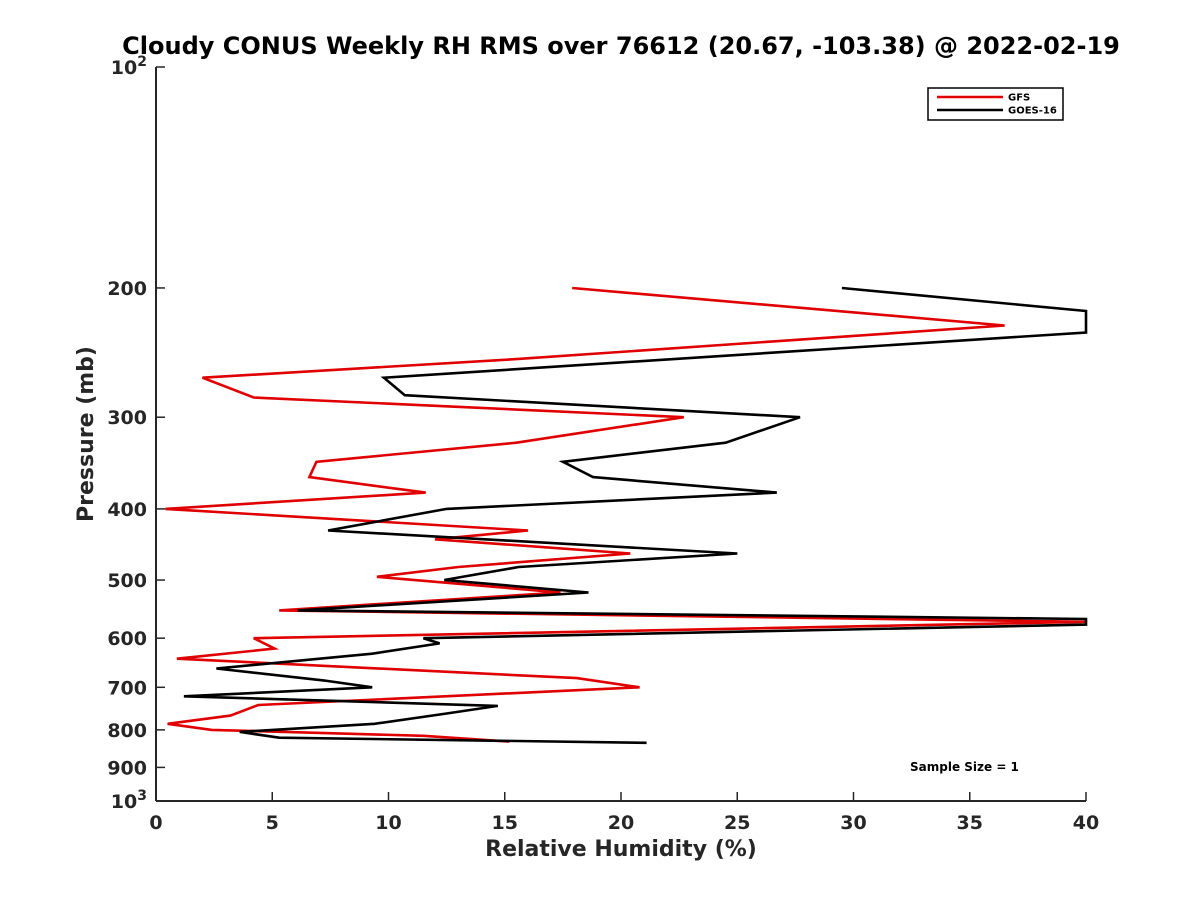 This screenshot has height=900, width=1200. Describe the element at coordinates (155, 823) in the screenshot. I see `x-tick-label: 0` at that location.